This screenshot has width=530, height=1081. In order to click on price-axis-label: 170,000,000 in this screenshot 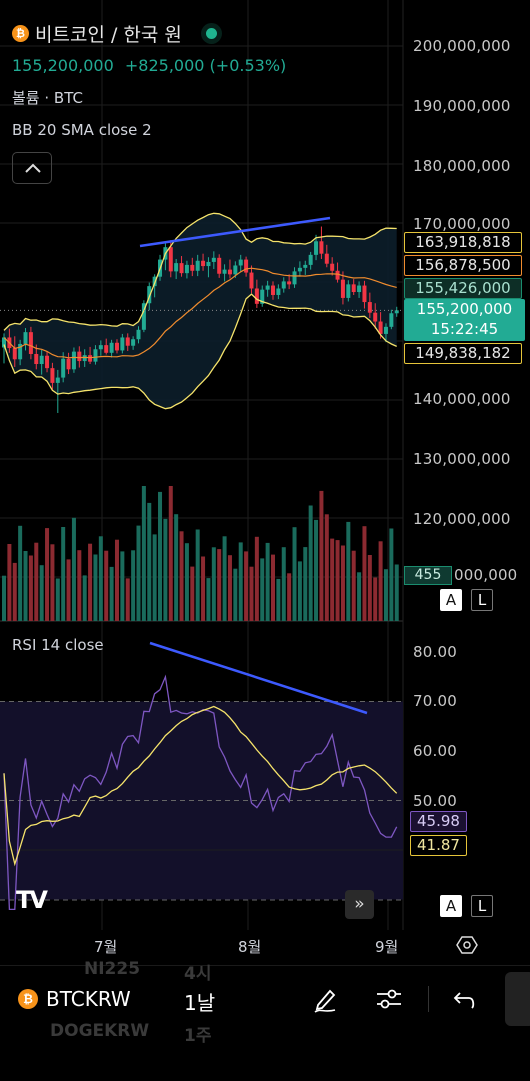, I will do `click(462, 224)`.